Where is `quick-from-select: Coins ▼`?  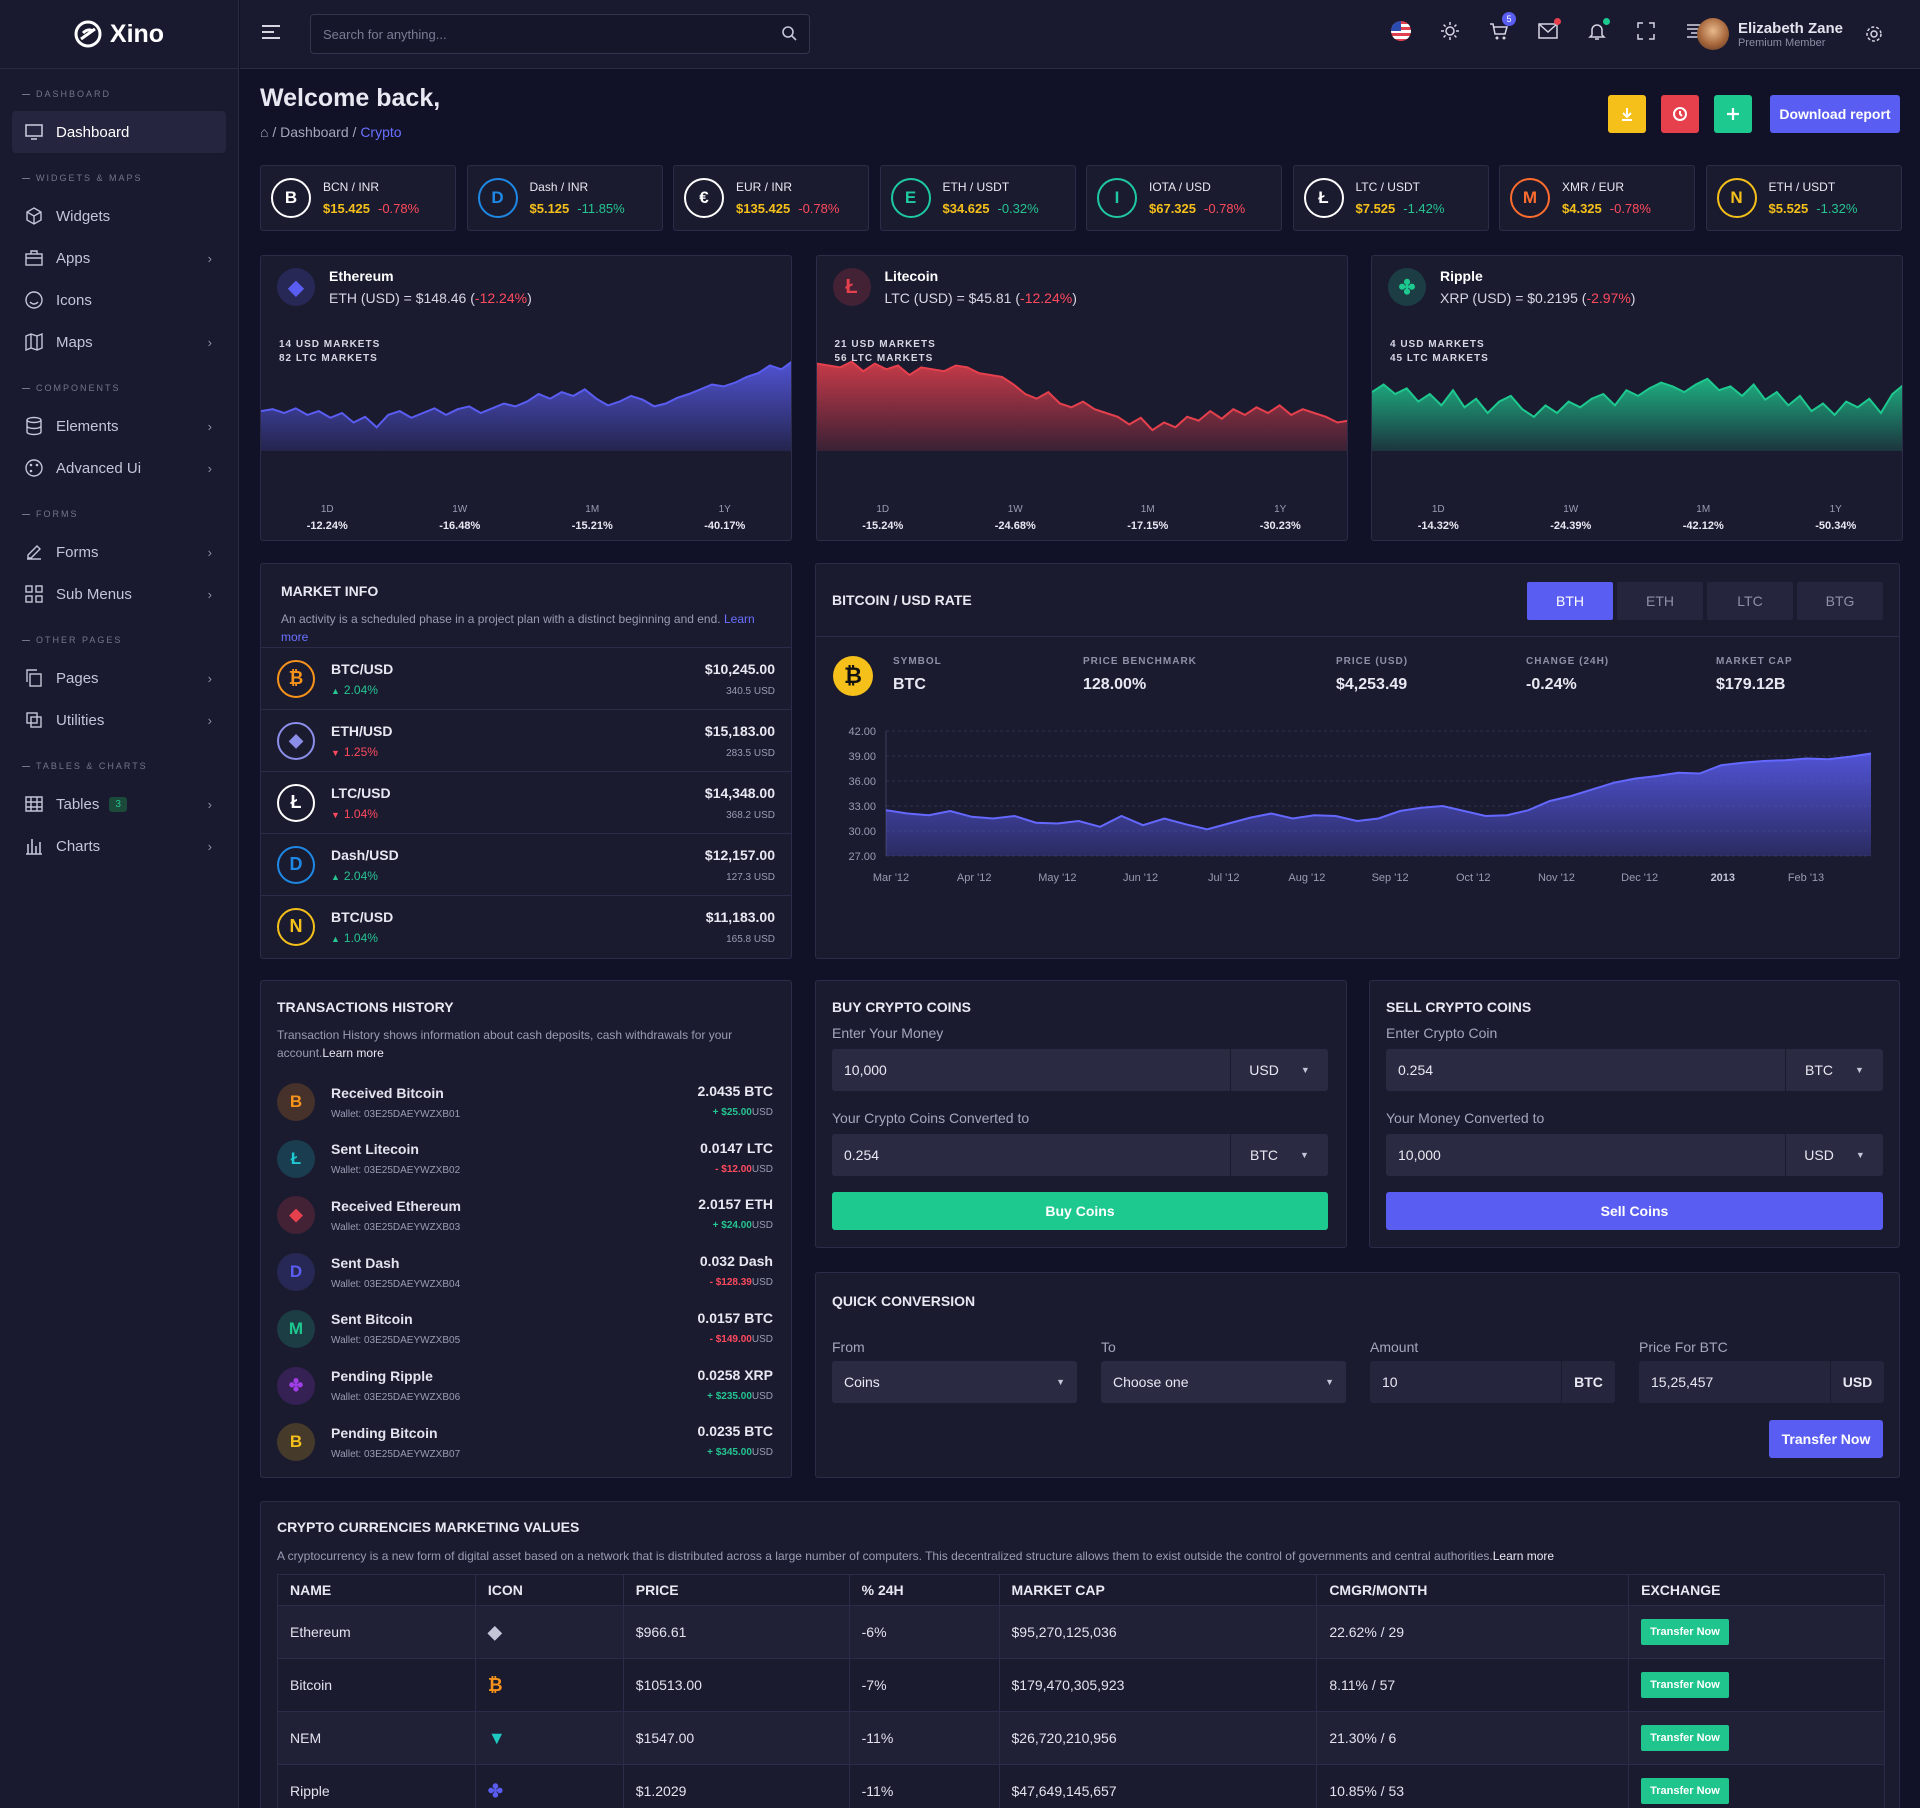 quick-from-select: Coins ▼ is located at coordinates (954, 1382).